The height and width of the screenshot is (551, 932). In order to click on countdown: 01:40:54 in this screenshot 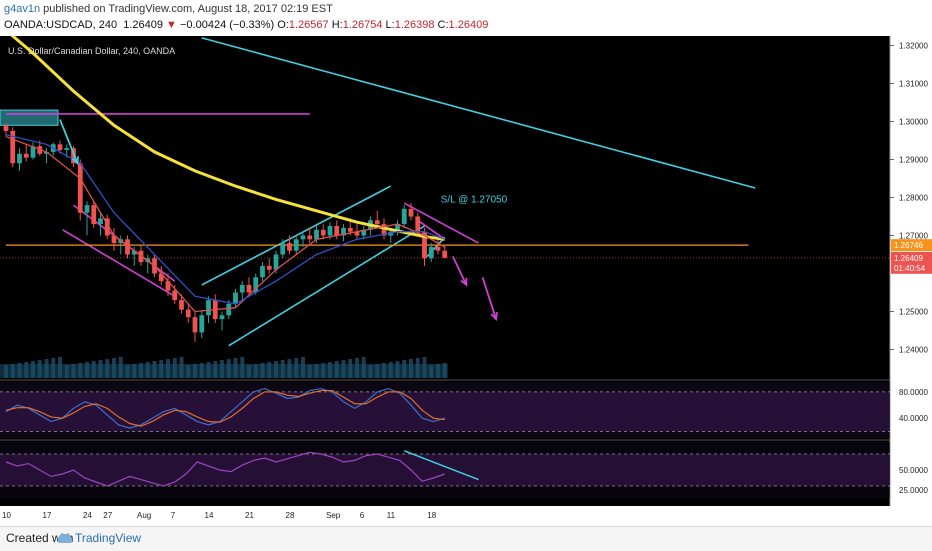, I will do `click(910, 268)`.